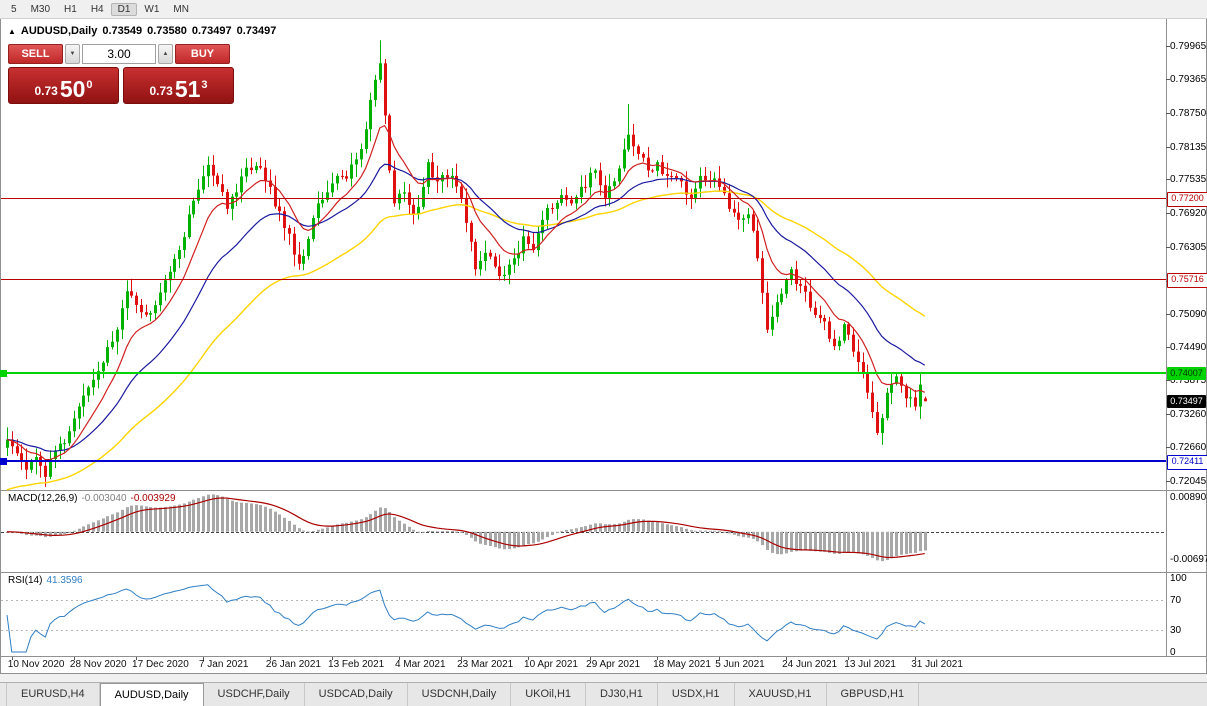  I want to click on date-label: 4 Mar 2021, so click(420, 664).